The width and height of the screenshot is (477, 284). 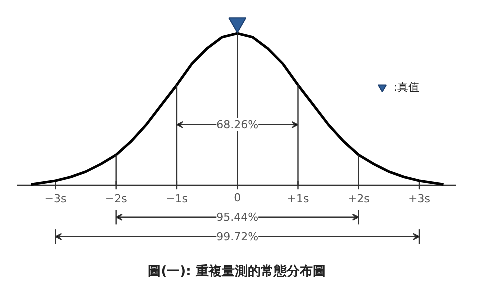 What do you see at coordinates (177, 199) in the screenshot?
I see `x-tick-label: −1s` at bounding box center [177, 199].